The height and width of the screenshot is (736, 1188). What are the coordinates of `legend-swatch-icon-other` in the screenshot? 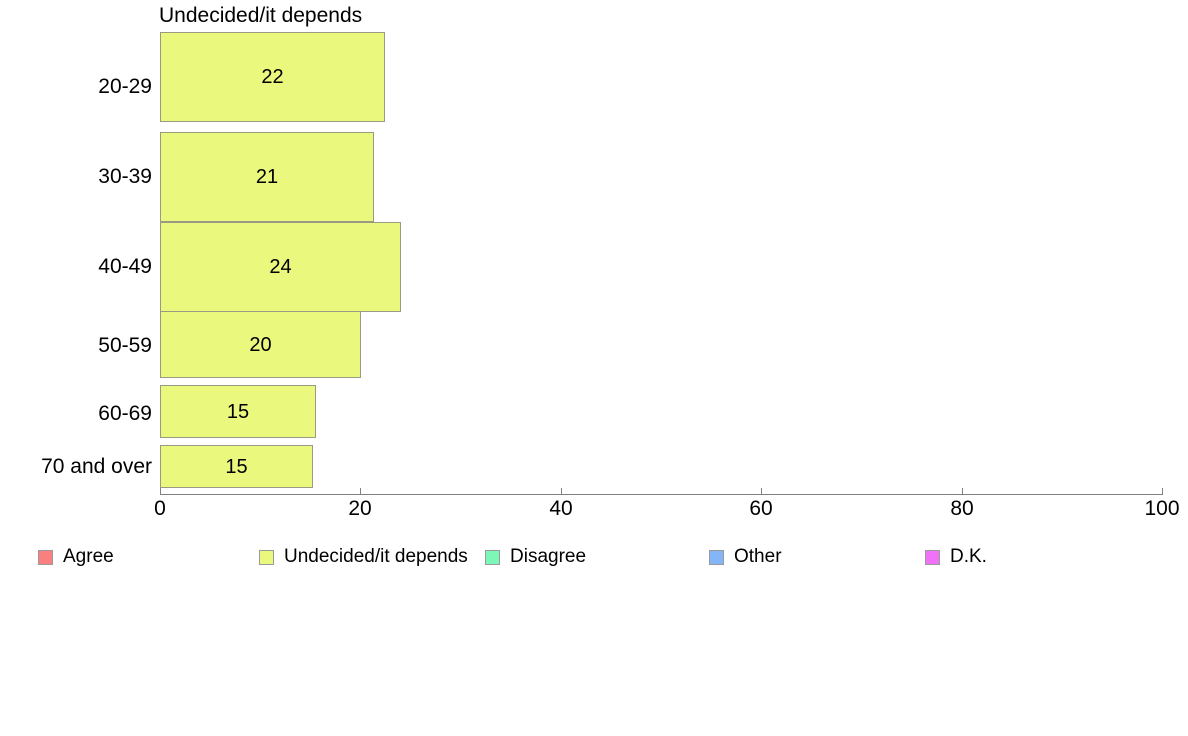 It's located at (716, 557).